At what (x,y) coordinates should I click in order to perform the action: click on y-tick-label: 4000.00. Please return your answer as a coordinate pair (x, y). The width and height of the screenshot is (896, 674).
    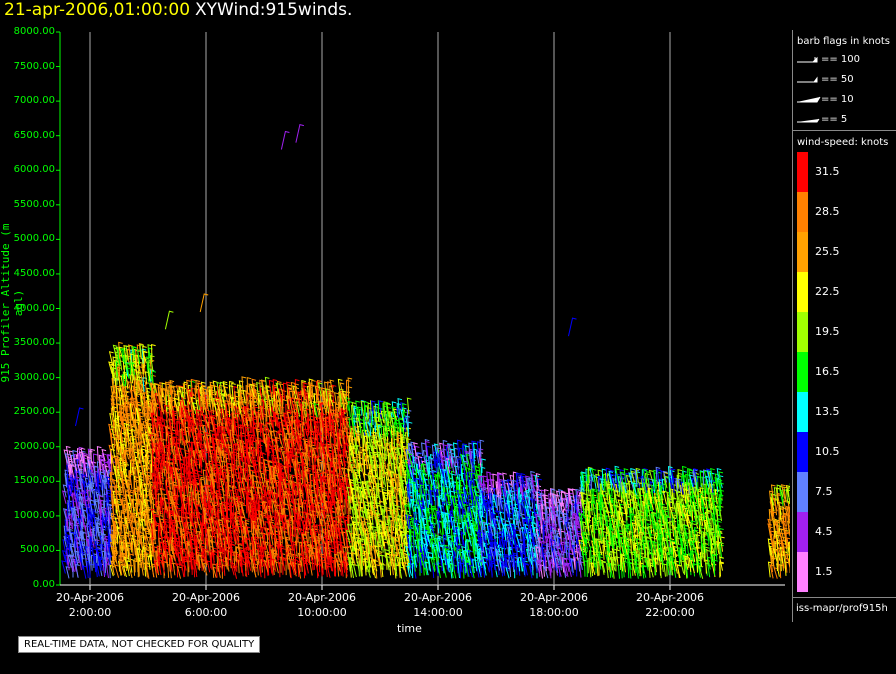
    Looking at the image, I should click on (34, 308).